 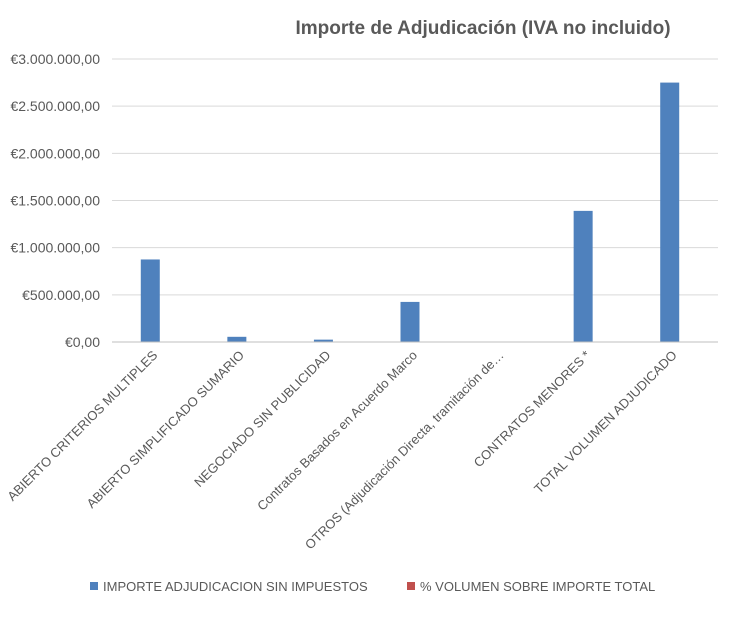 What do you see at coordinates (55, 59) in the screenshot?
I see `y-tick-label: €3.000.000,00` at bounding box center [55, 59].